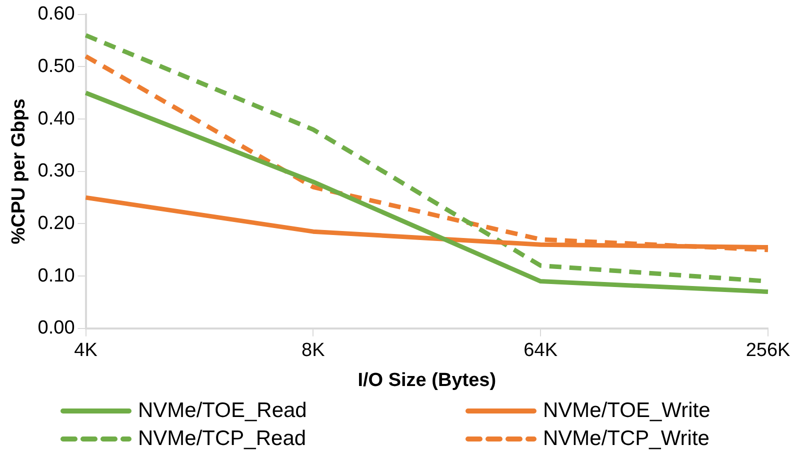 The height and width of the screenshot is (454, 798). Describe the element at coordinates (86, 351) in the screenshot. I see `x-tick-label: 4K` at that location.